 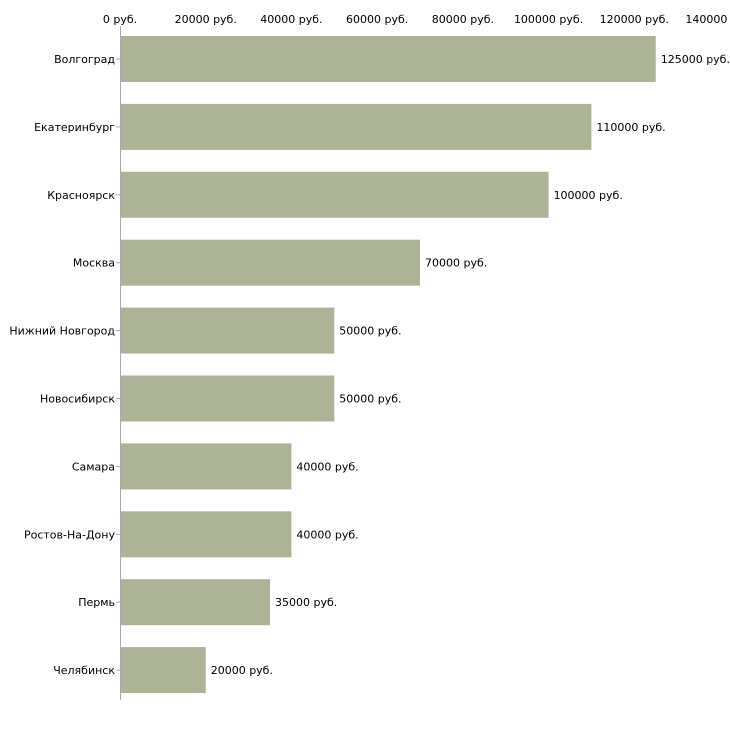 I want to click on category-label: Челябинск, so click(x=84, y=670).